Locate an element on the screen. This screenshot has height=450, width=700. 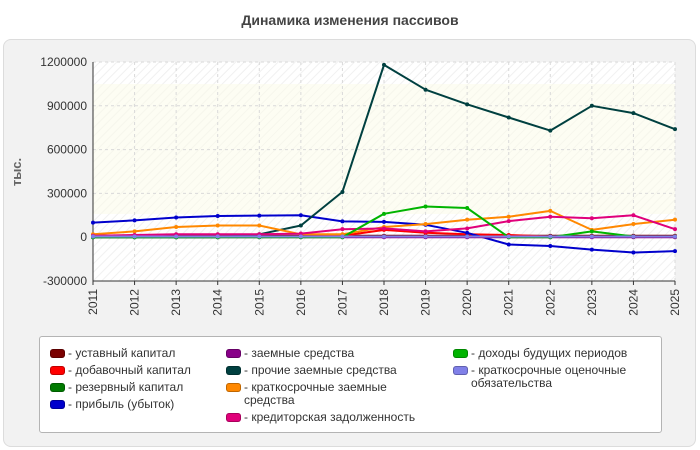
y-tick-label: 1200000 is located at coordinates (63, 62).